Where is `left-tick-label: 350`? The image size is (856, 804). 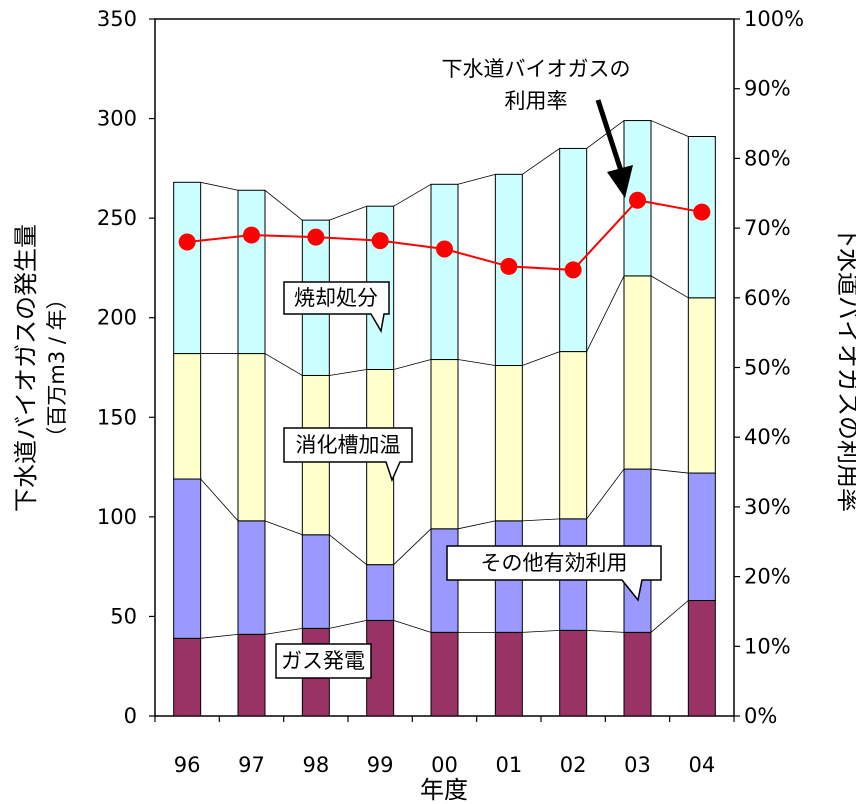 left-tick-label: 350 is located at coordinates (117, 19).